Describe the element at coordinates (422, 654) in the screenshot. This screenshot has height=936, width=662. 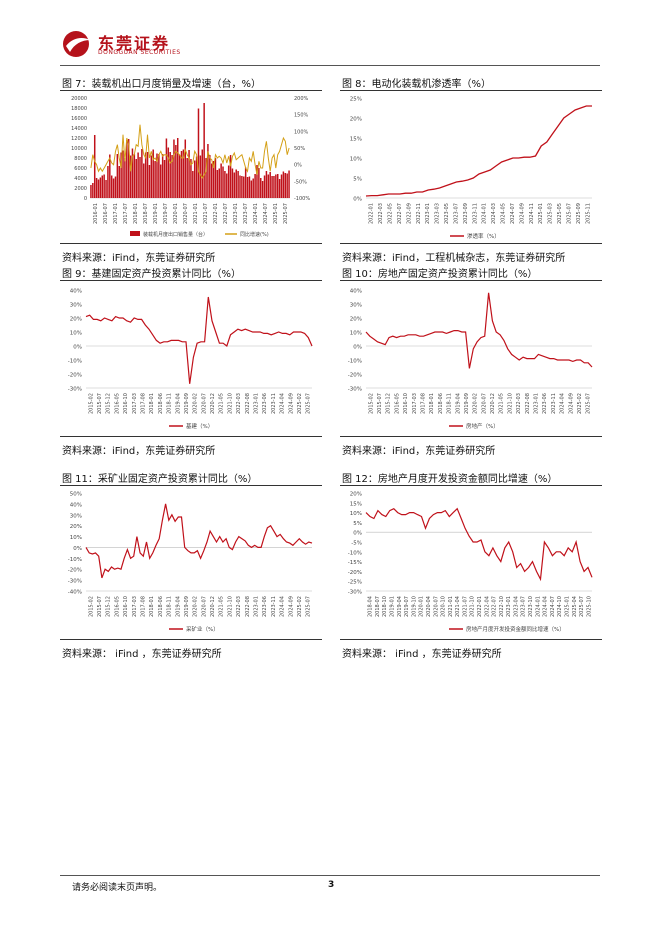
I see `figure-12-source: 资料来源： iFind ，东莞证券研究所` at that location.